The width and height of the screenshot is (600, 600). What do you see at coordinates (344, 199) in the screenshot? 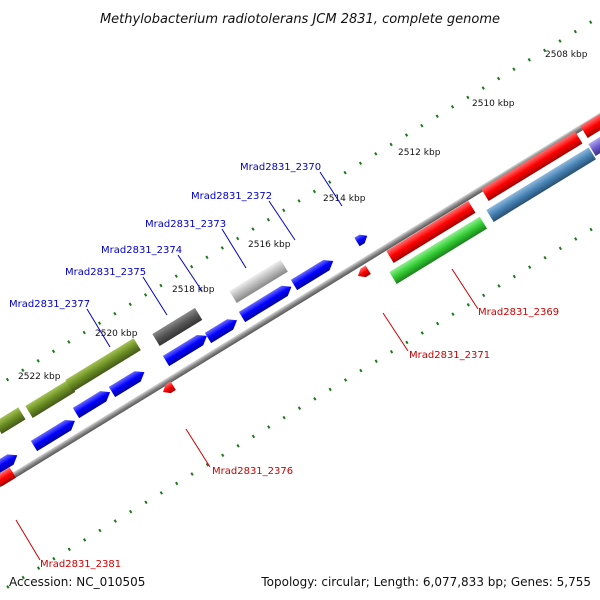
I see `kbp-label: 2514 kbp` at bounding box center [344, 199].